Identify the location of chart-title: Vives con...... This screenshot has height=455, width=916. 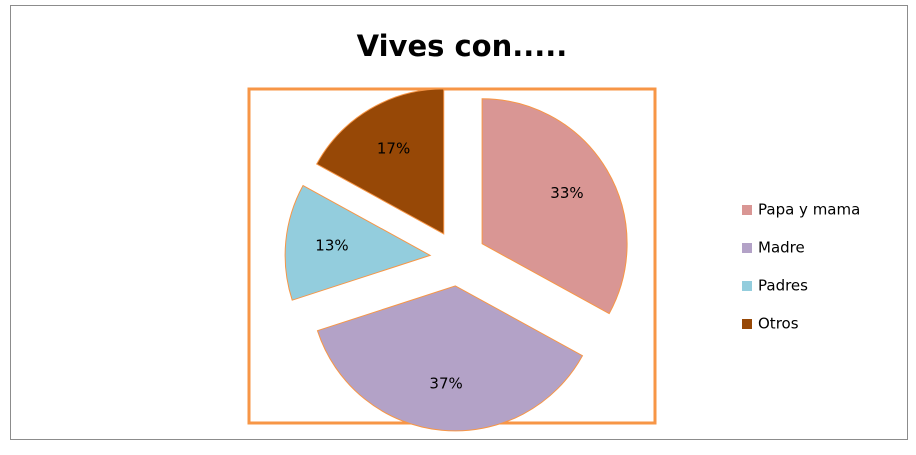
(462, 46).